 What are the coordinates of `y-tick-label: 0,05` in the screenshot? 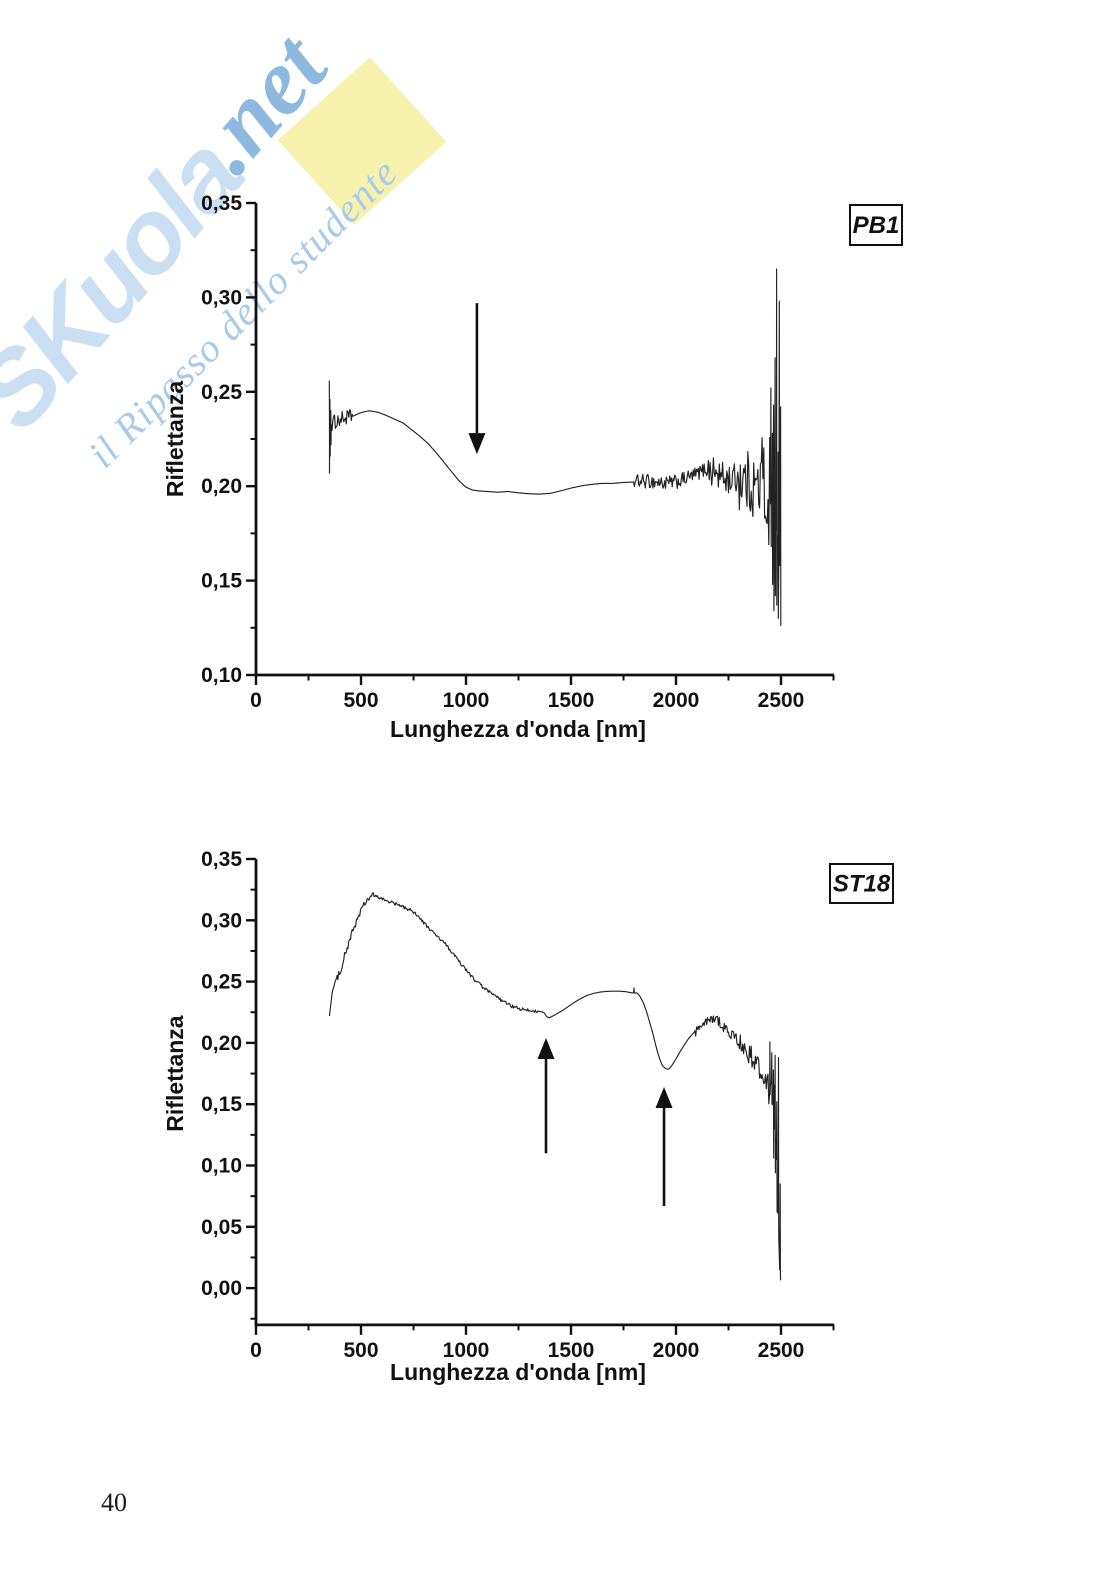 It's located at (221, 1227).